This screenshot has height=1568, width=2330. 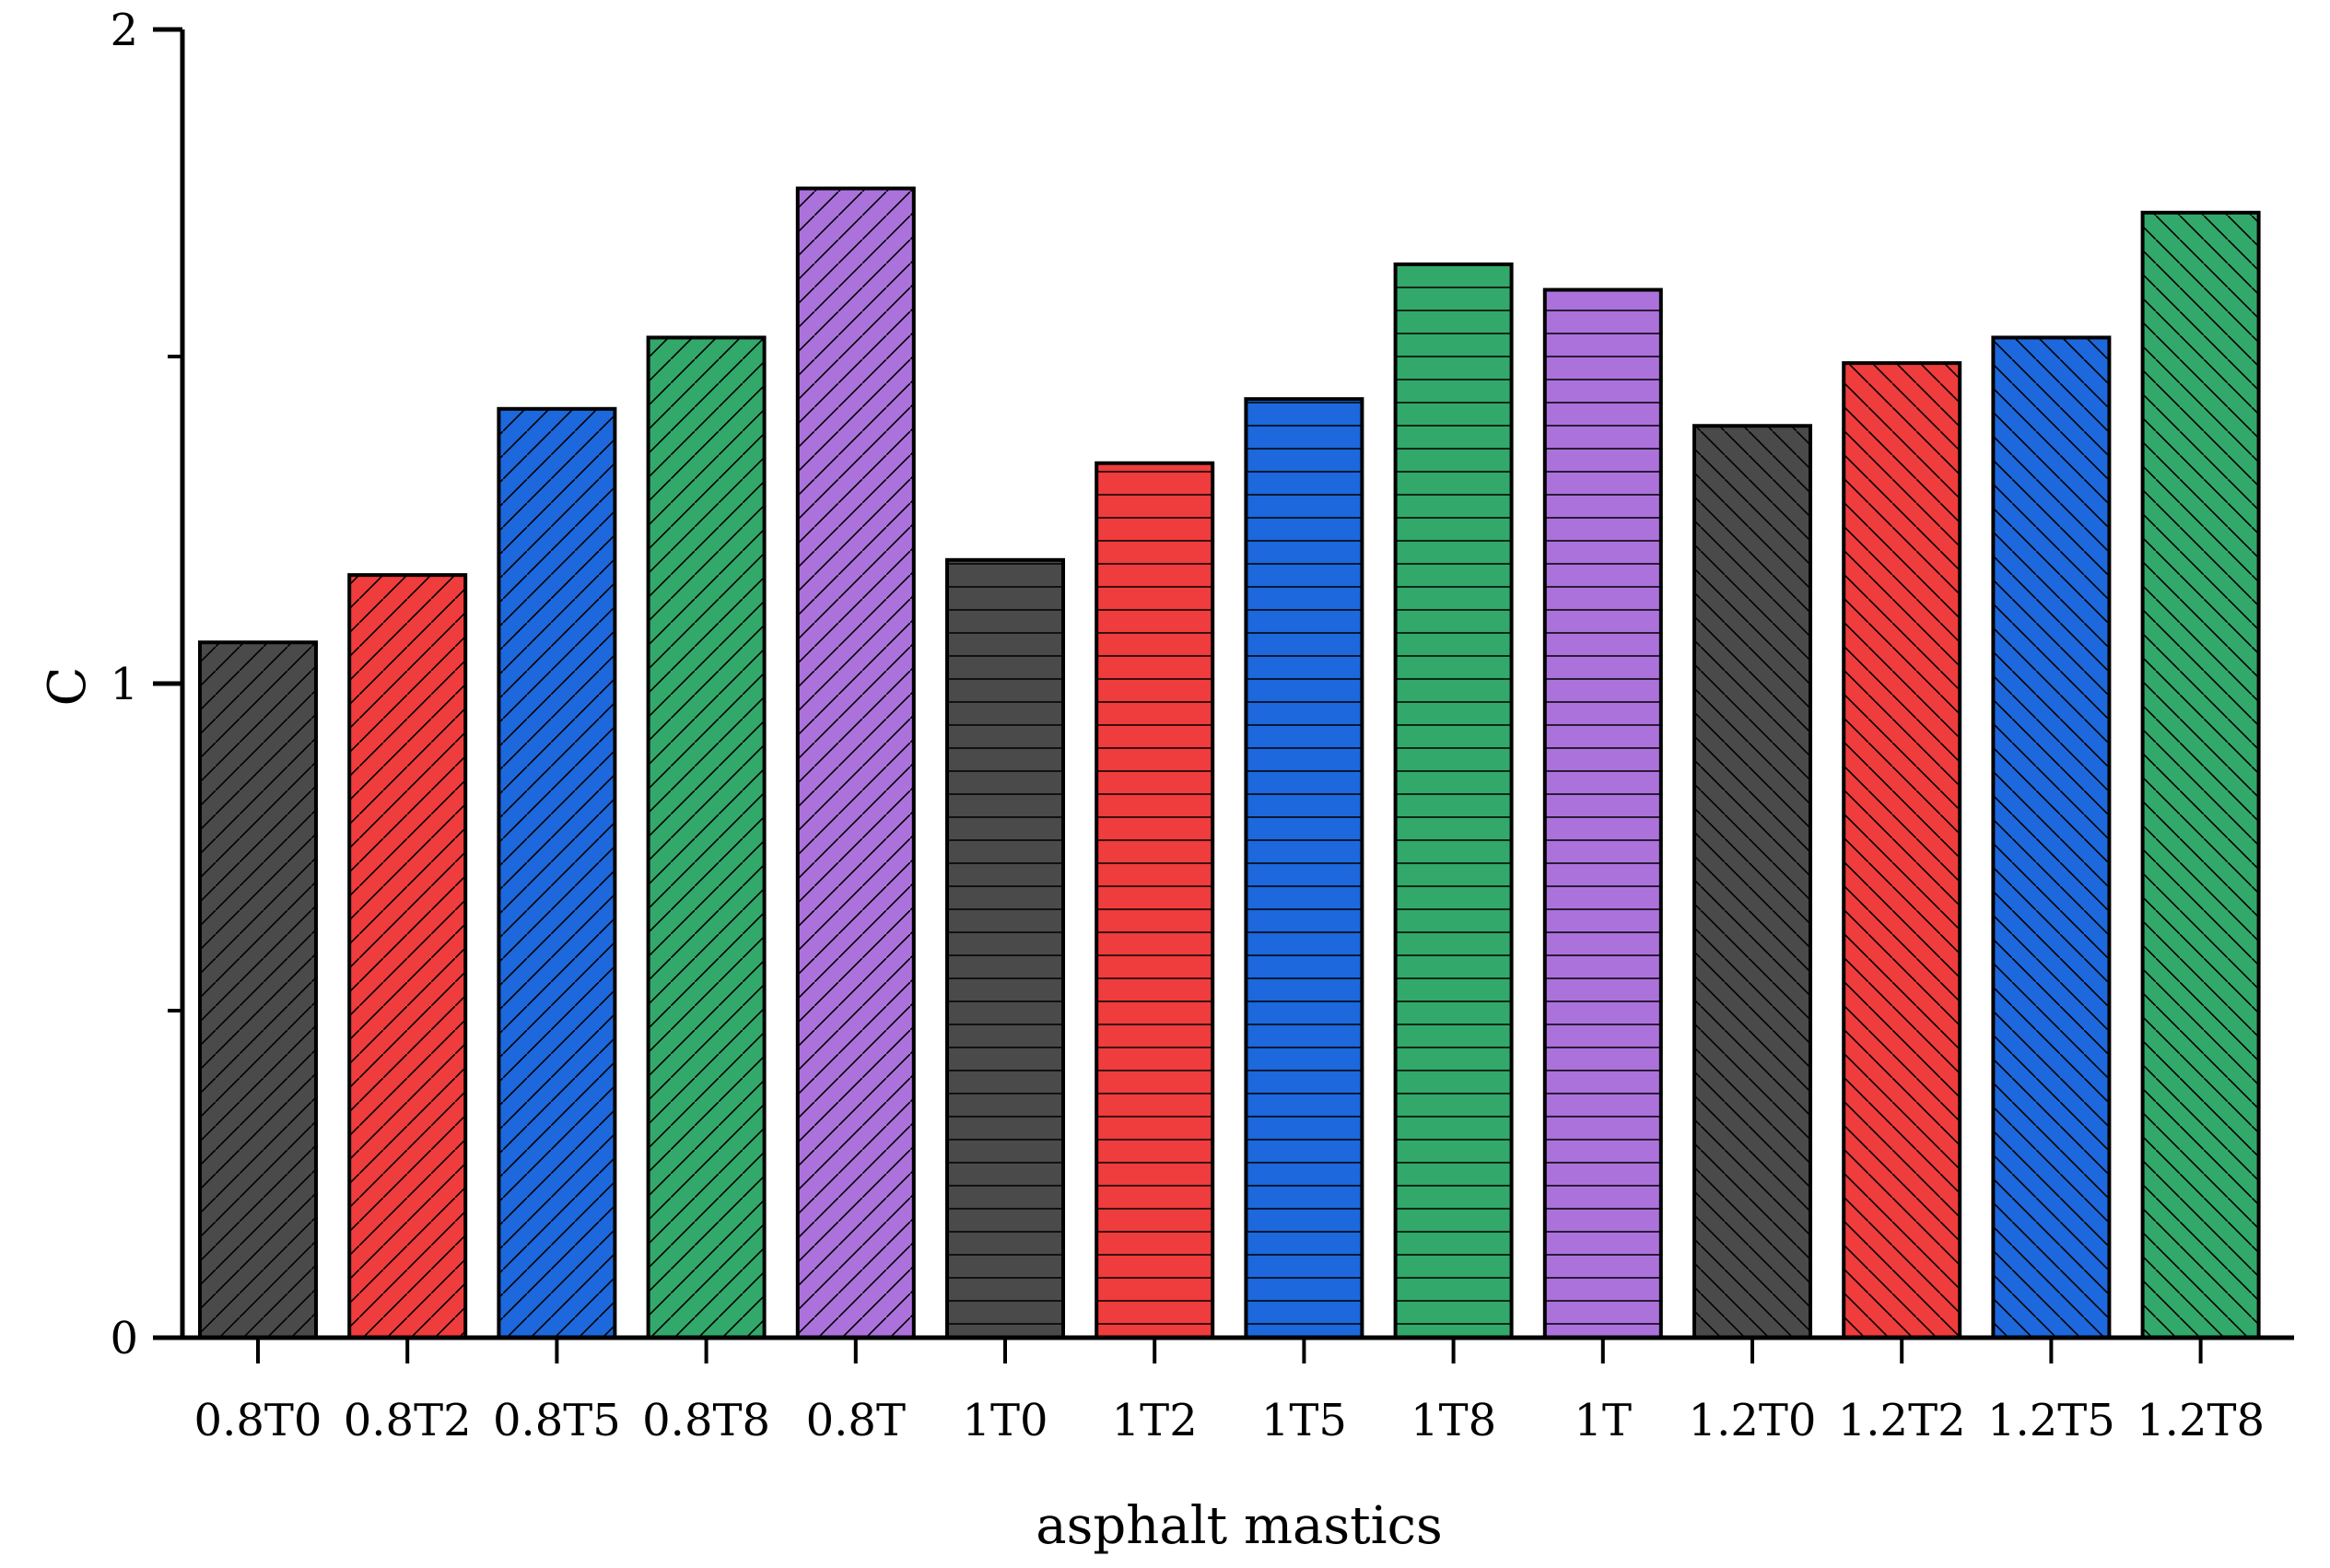 I want to click on bar-1T, so click(x=1602, y=814).